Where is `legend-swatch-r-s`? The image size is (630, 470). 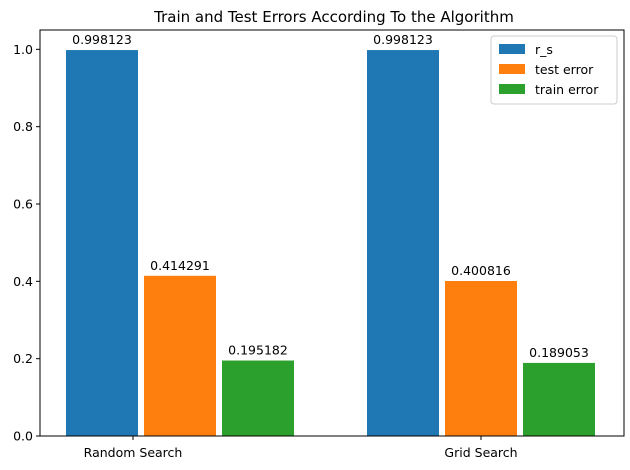 legend-swatch-r-s is located at coordinates (512, 49).